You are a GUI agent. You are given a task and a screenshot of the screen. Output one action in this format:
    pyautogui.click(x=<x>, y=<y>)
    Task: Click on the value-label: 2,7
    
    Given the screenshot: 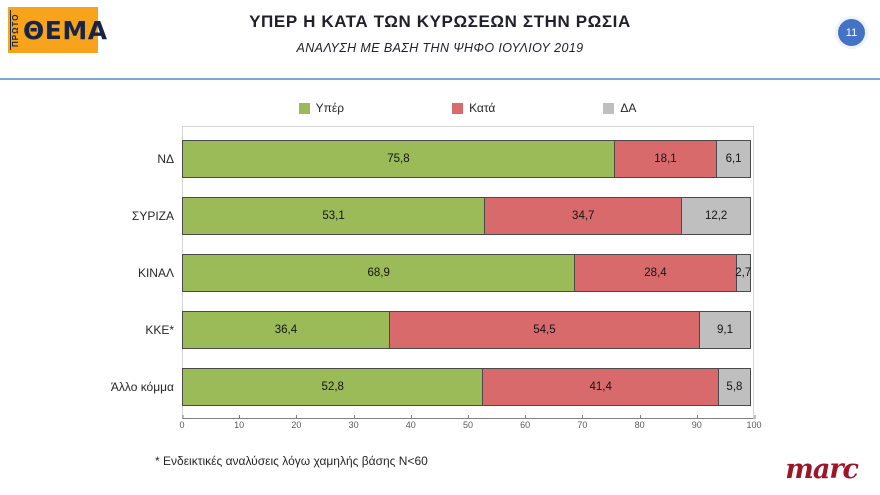 What is the action you would take?
    pyautogui.click(x=743, y=272)
    